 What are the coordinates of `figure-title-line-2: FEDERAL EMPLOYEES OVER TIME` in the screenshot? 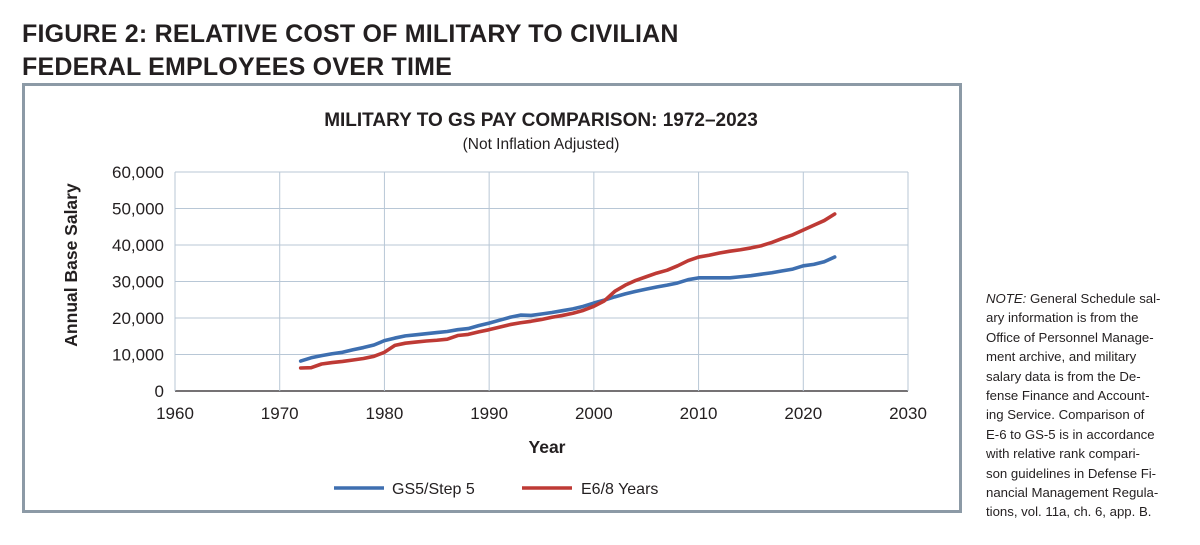 It's located at (237, 67).